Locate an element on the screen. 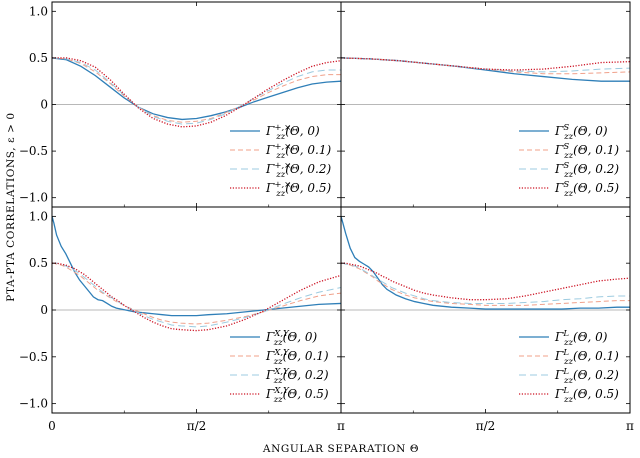 This screenshot has height=458, width=640. legend-label: ΓL zz(Θ, 0) is located at coordinates (581, 338).